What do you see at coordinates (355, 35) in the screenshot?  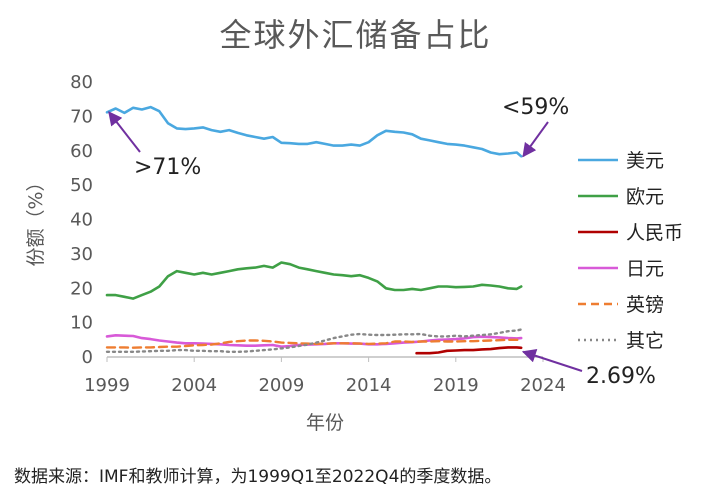 I see `chart-title: 全球外汇储备占比` at bounding box center [355, 35].